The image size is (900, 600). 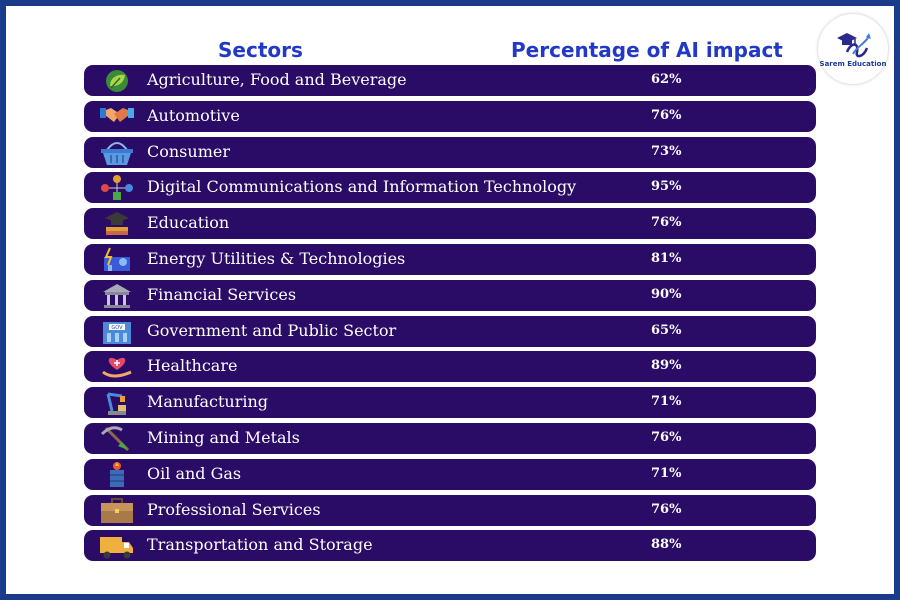 I want to click on sector-row: Healthcare 89%, so click(x=450, y=366).